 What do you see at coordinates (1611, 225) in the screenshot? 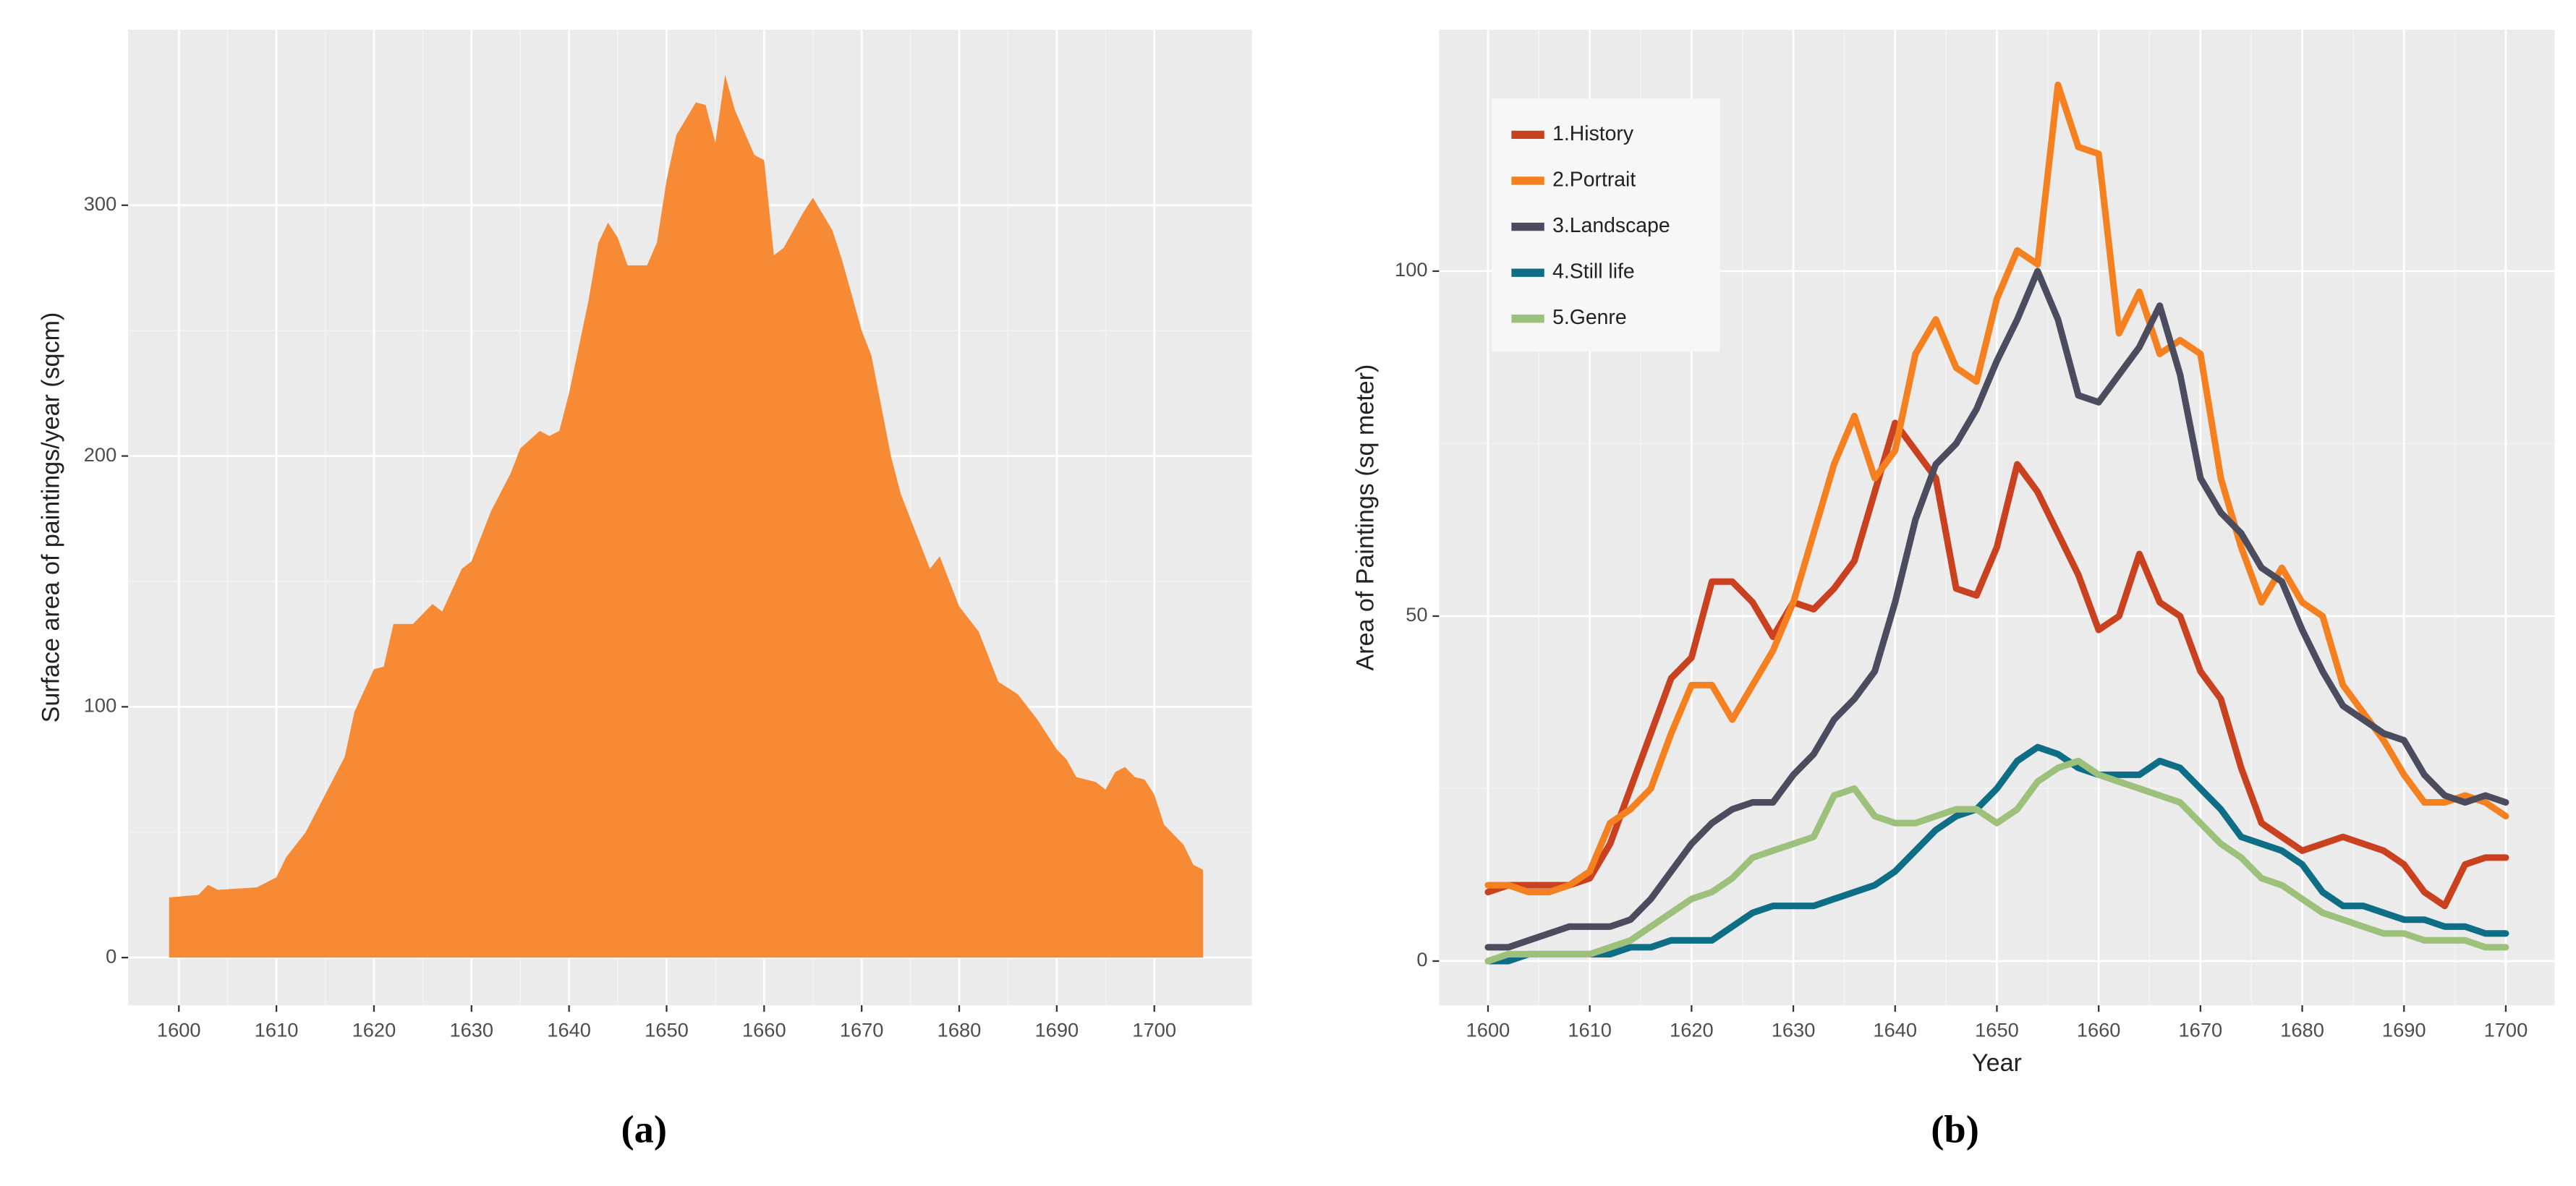
I see `legend-label: 3.Landscape` at bounding box center [1611, 225].